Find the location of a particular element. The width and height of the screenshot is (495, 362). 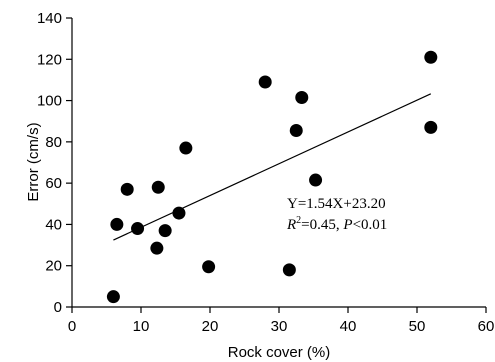

x-ticks: 0 10 20 30 40 50 60 is located at coordinates (281, 321).